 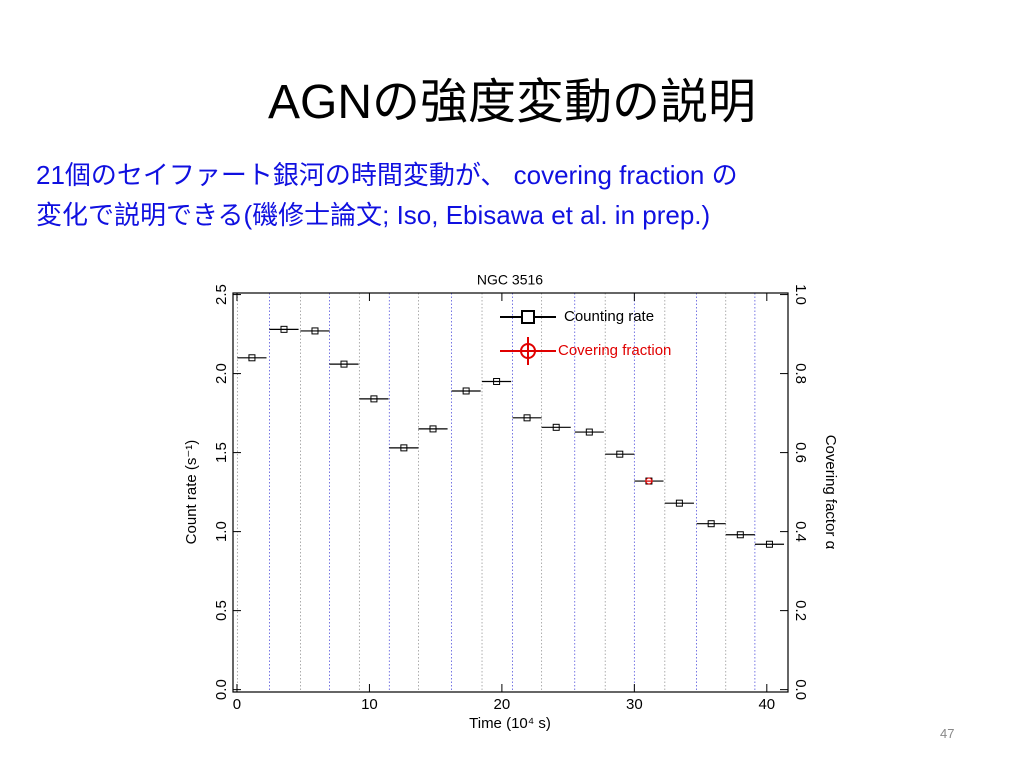 What do you see at coordinates (800, 452) in the screenshot?
I see `y2-tick-label: 0.6` at bounding box center [800, 452].